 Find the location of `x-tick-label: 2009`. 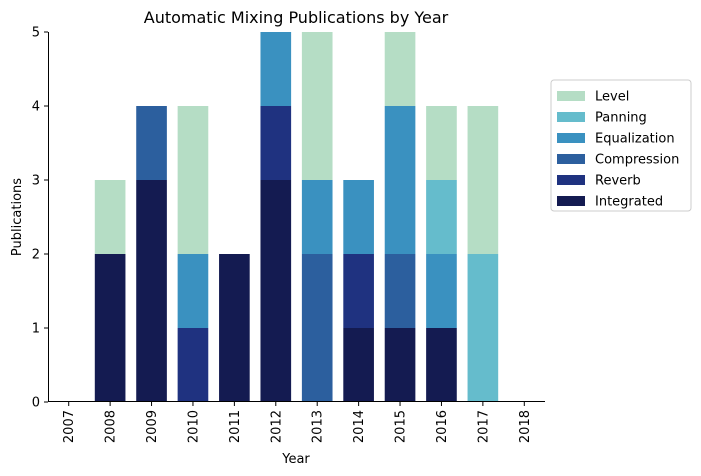

x-tick-label: 2009 is located at coordinates (152, 426).